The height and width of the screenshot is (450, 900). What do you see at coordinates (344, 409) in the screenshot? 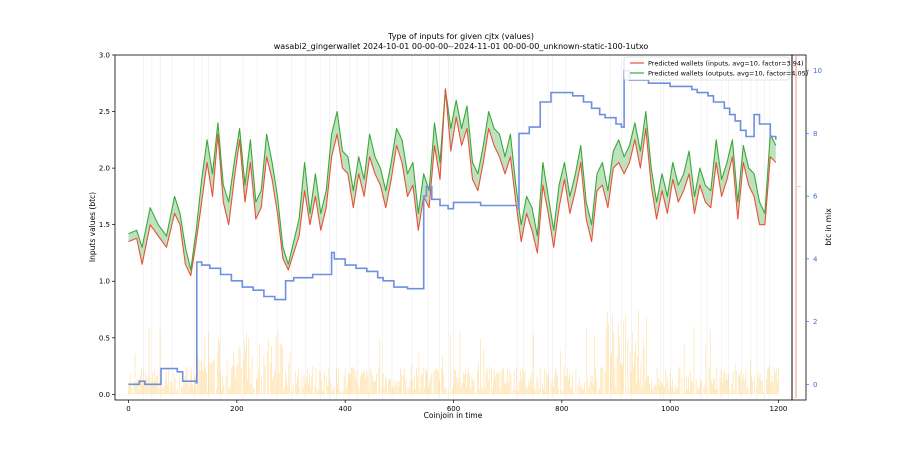
I see `x-tick-label: 400` at bounding box center [344, 409].